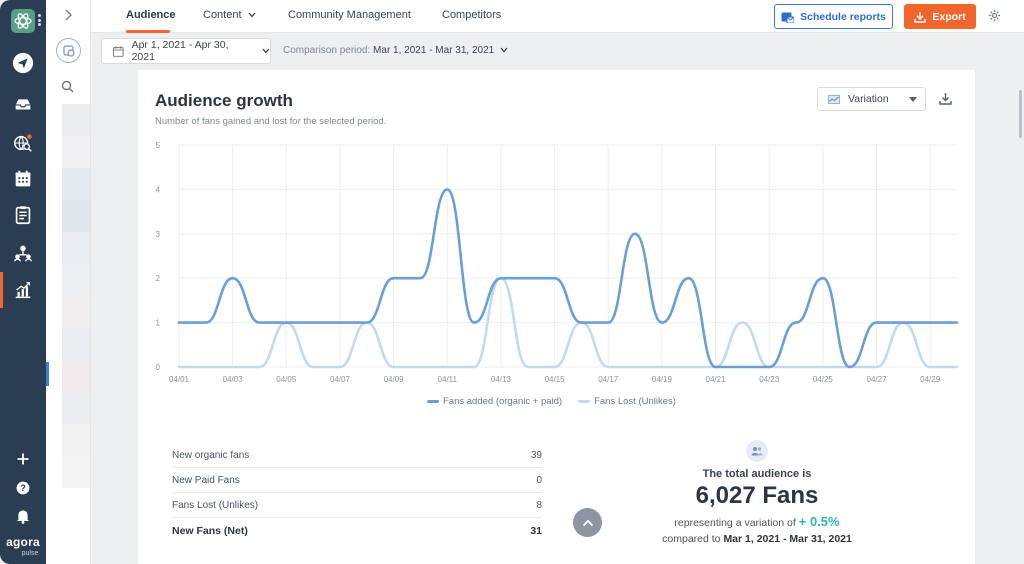  Describe the element at coordinates (23, 290) in the screenshot. I see `reports-chart-icon` at that location.